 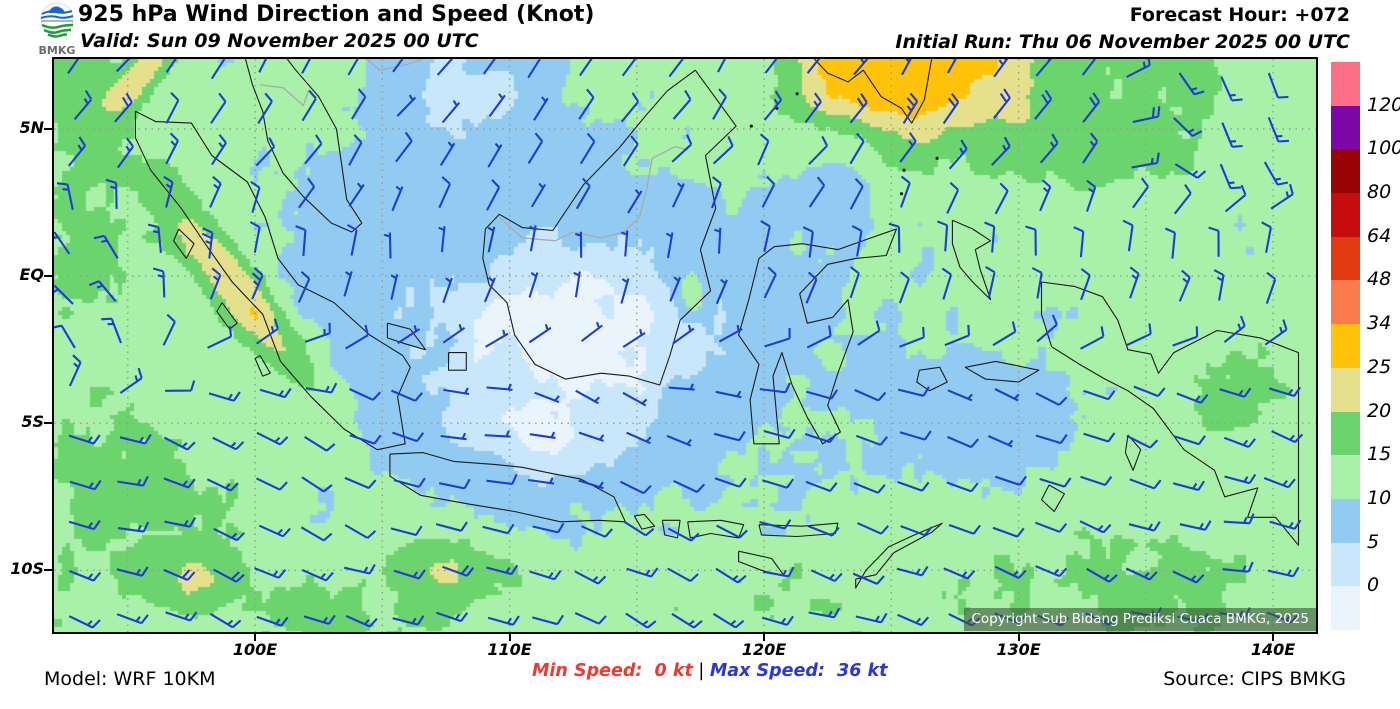 I want to click on forecast-hour-label: Forecast Hour:, so click(x=1212, y=15).